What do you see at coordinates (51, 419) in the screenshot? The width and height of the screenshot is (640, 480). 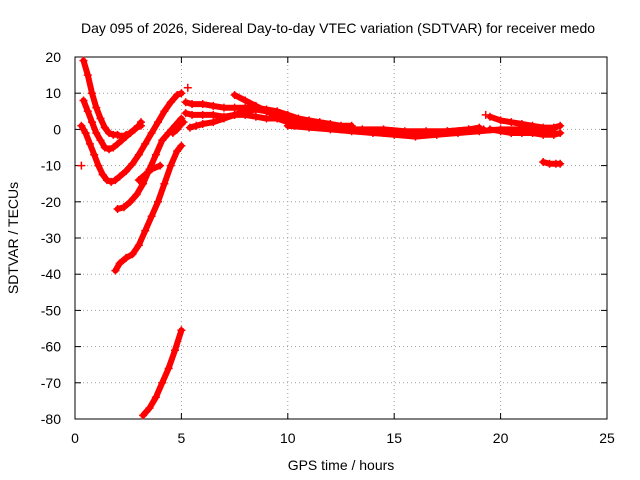 I see `y-tick-label: -80` at bounding box center [51, 419].